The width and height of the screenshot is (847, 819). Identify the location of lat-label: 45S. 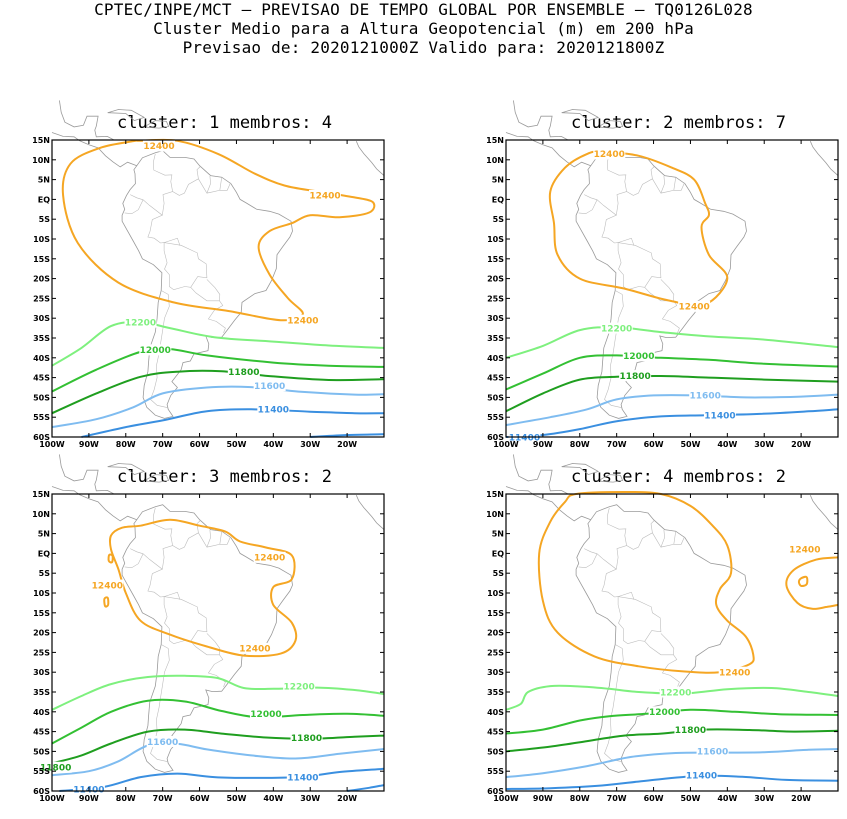
(41, 732).